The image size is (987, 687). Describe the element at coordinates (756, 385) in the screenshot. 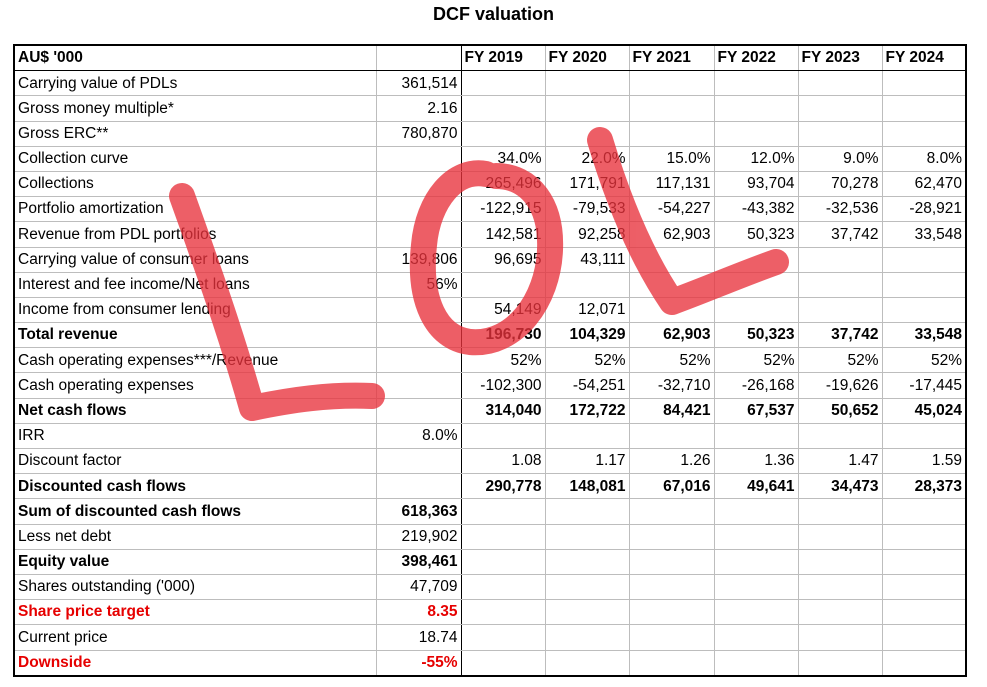

I see `year-cell: -26,168` at that location.